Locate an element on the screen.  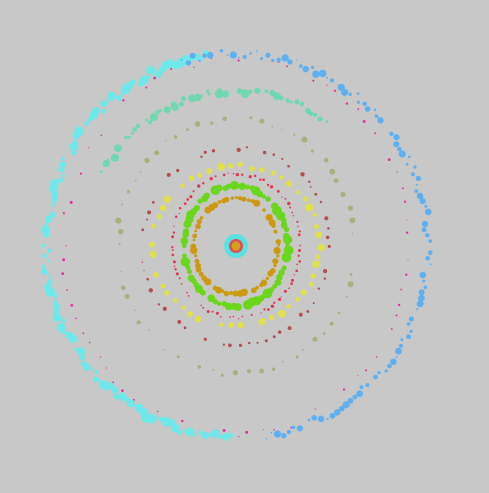
ring-lime is located at coordinates (237, 246).